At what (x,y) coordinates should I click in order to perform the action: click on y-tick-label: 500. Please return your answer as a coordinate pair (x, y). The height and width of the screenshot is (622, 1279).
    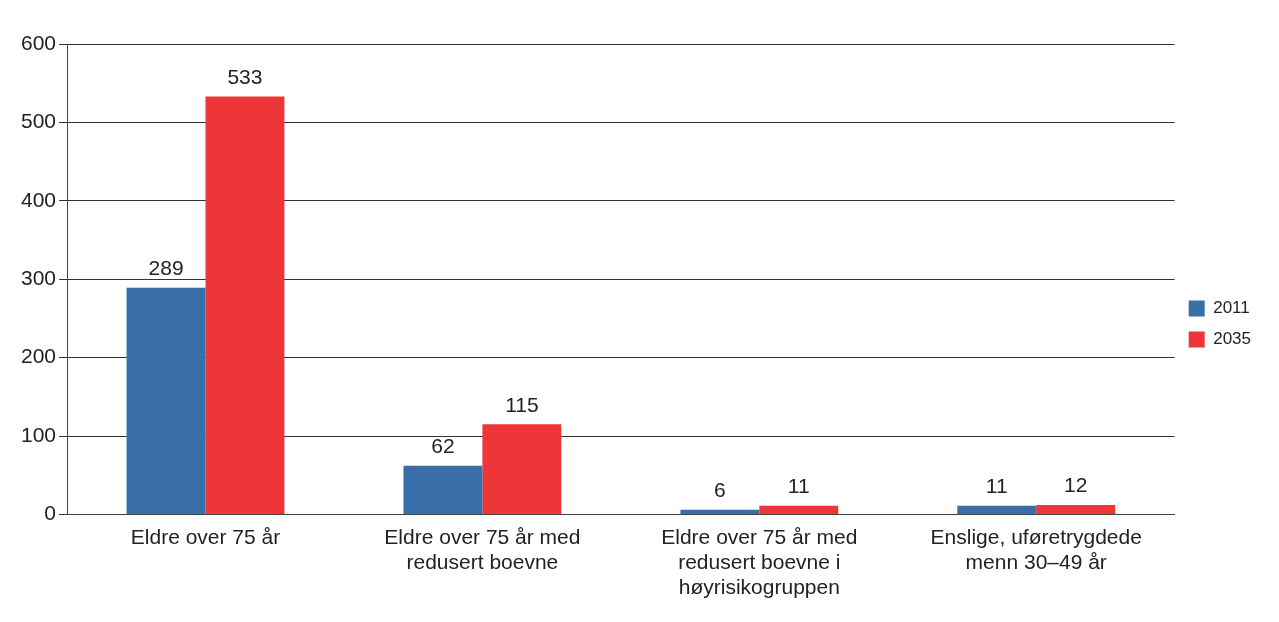
    Looking at the image, I should click on (38, 121).